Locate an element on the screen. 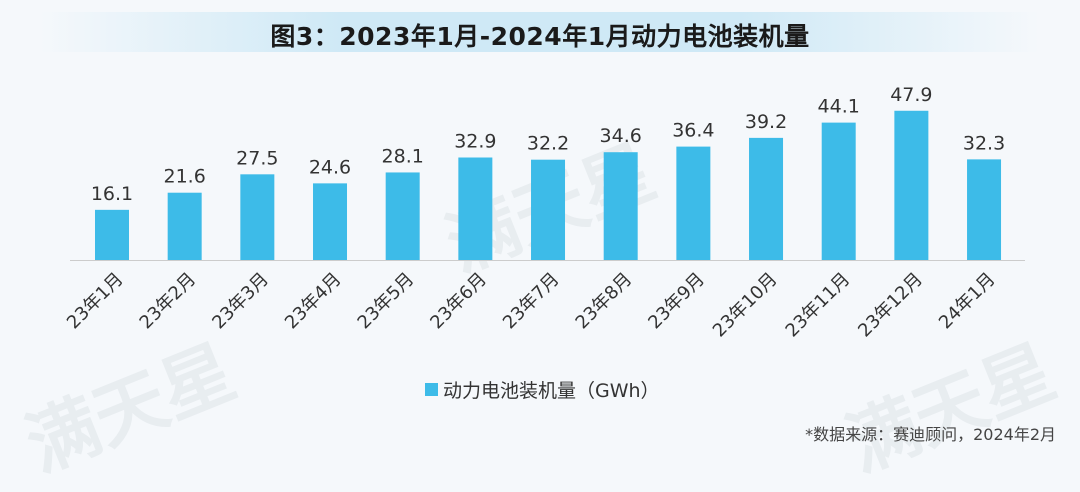 The width and height of the screenshot is (1080, 492). x-tick-label: 23年9月 is located at coordinates (676, 301).